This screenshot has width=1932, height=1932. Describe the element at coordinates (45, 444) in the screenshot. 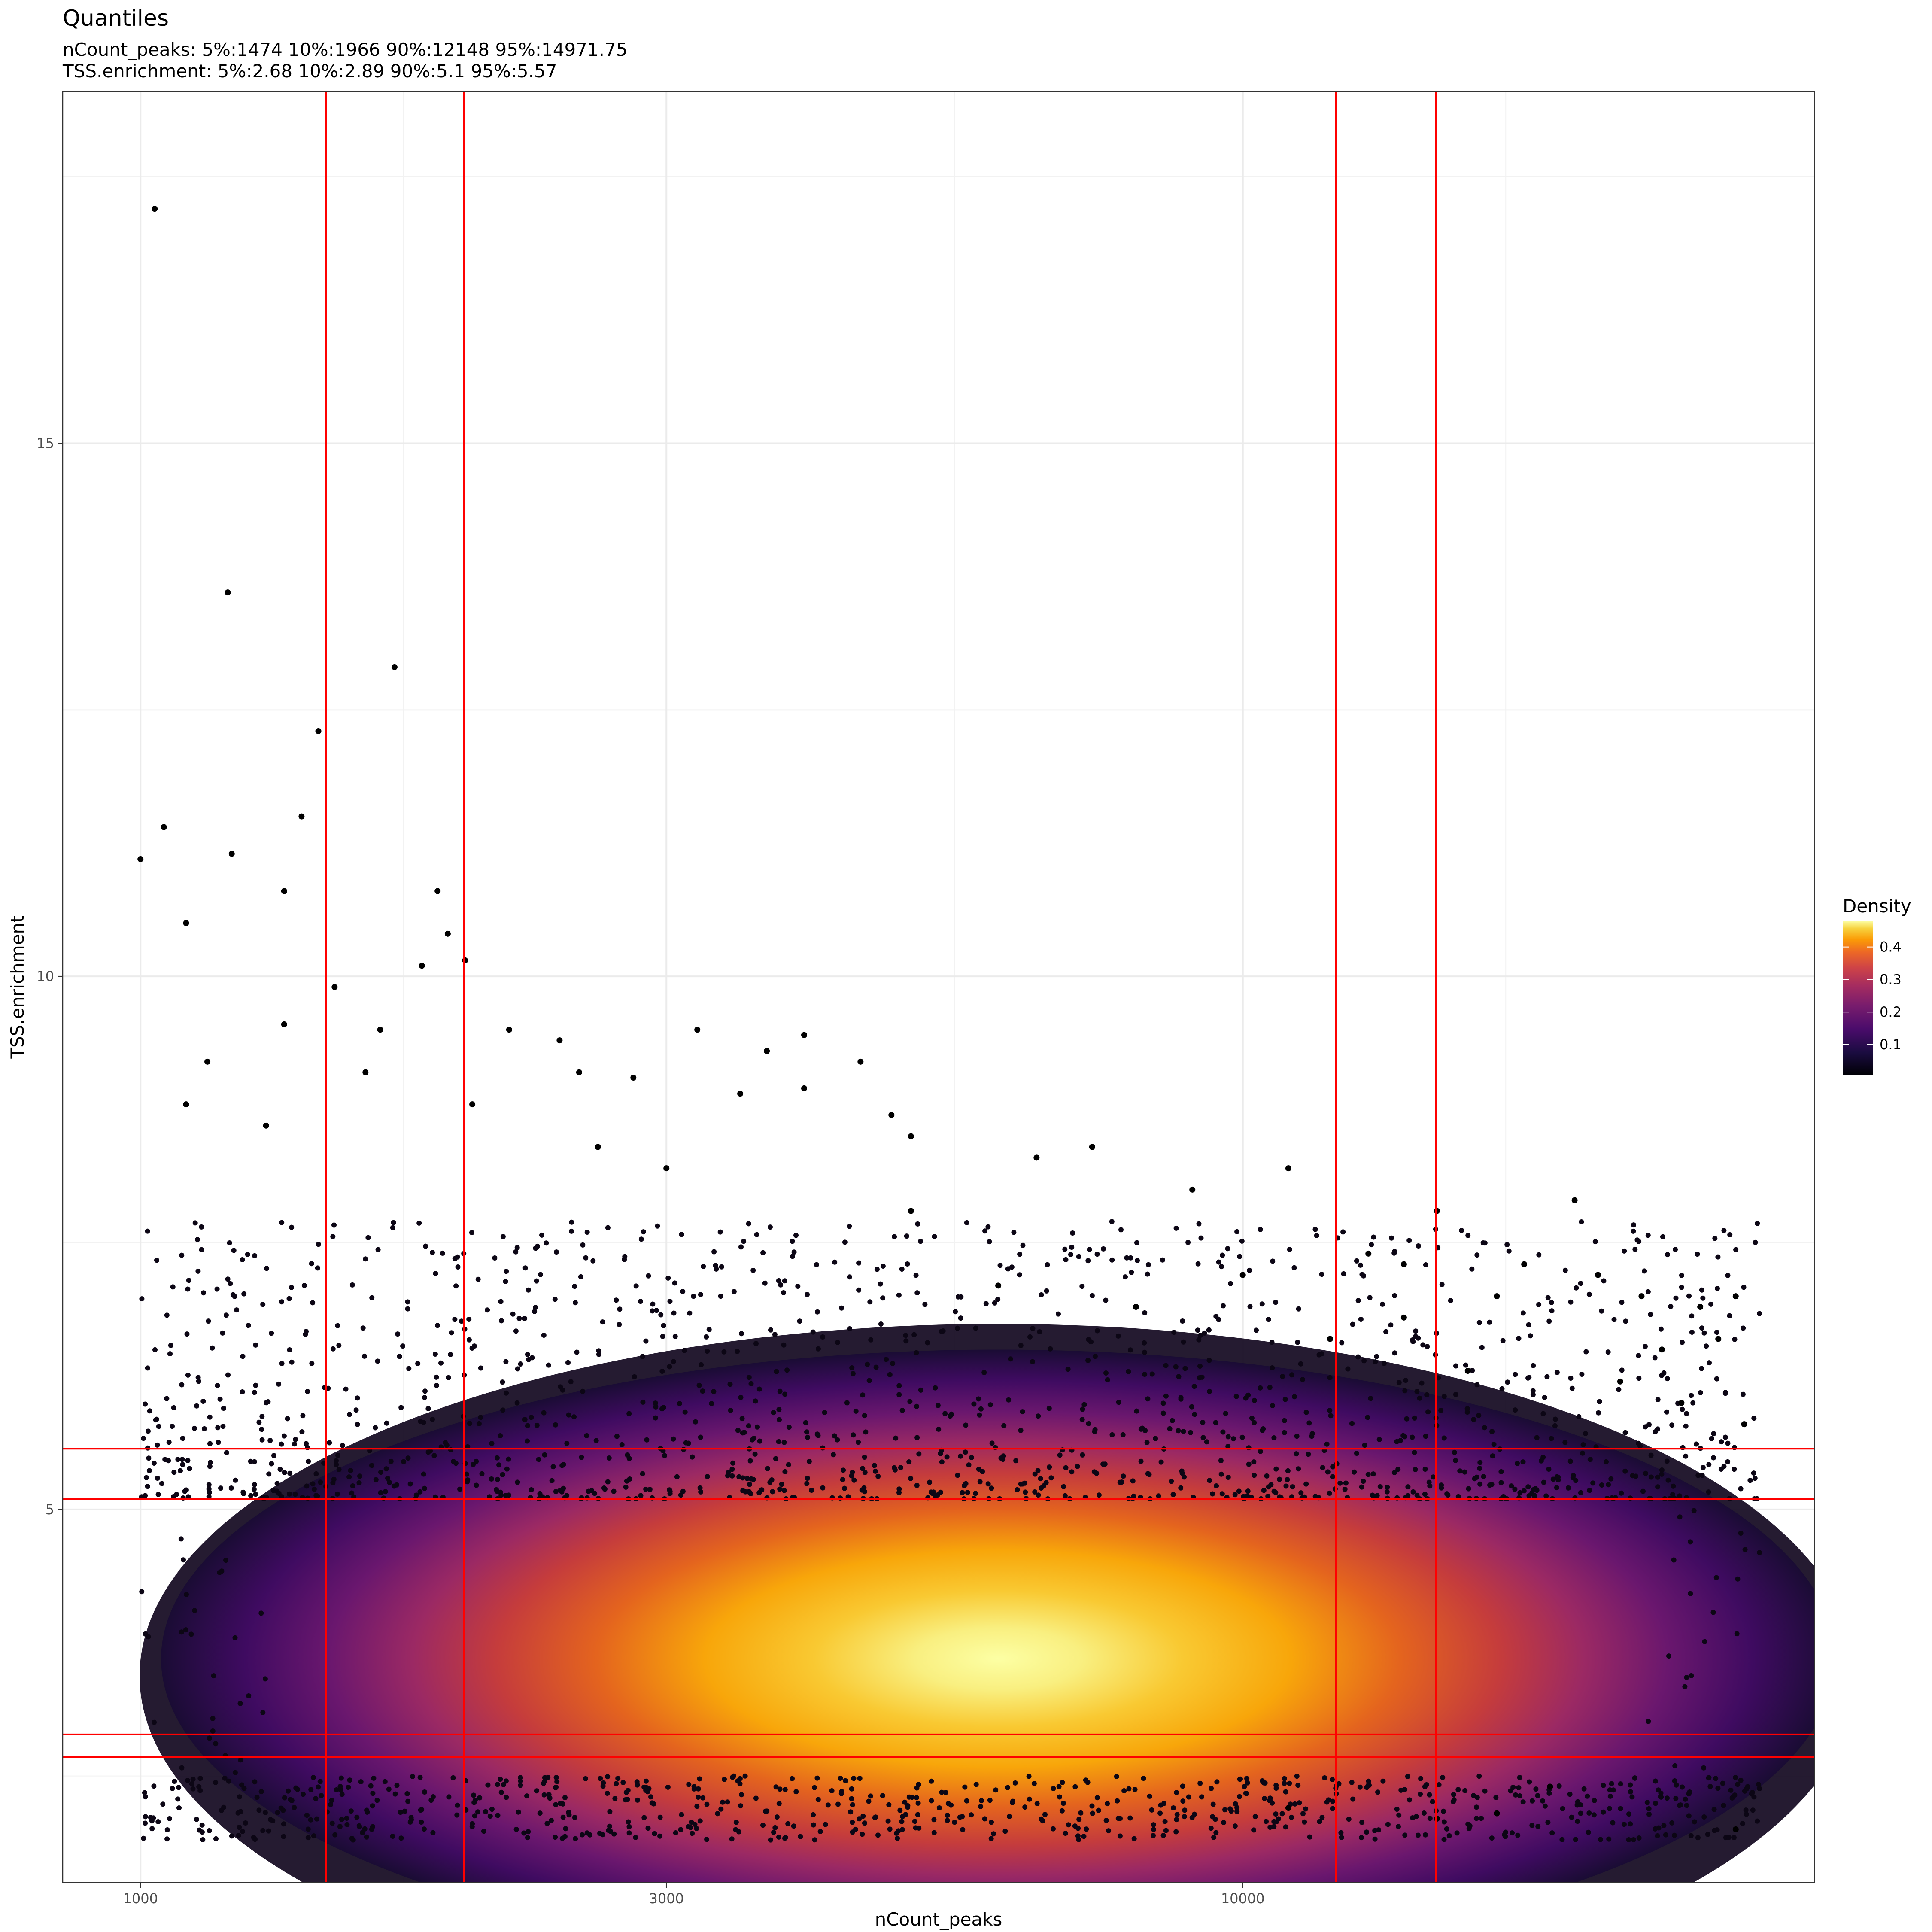

I see `y-tick-label: 15` at that location.